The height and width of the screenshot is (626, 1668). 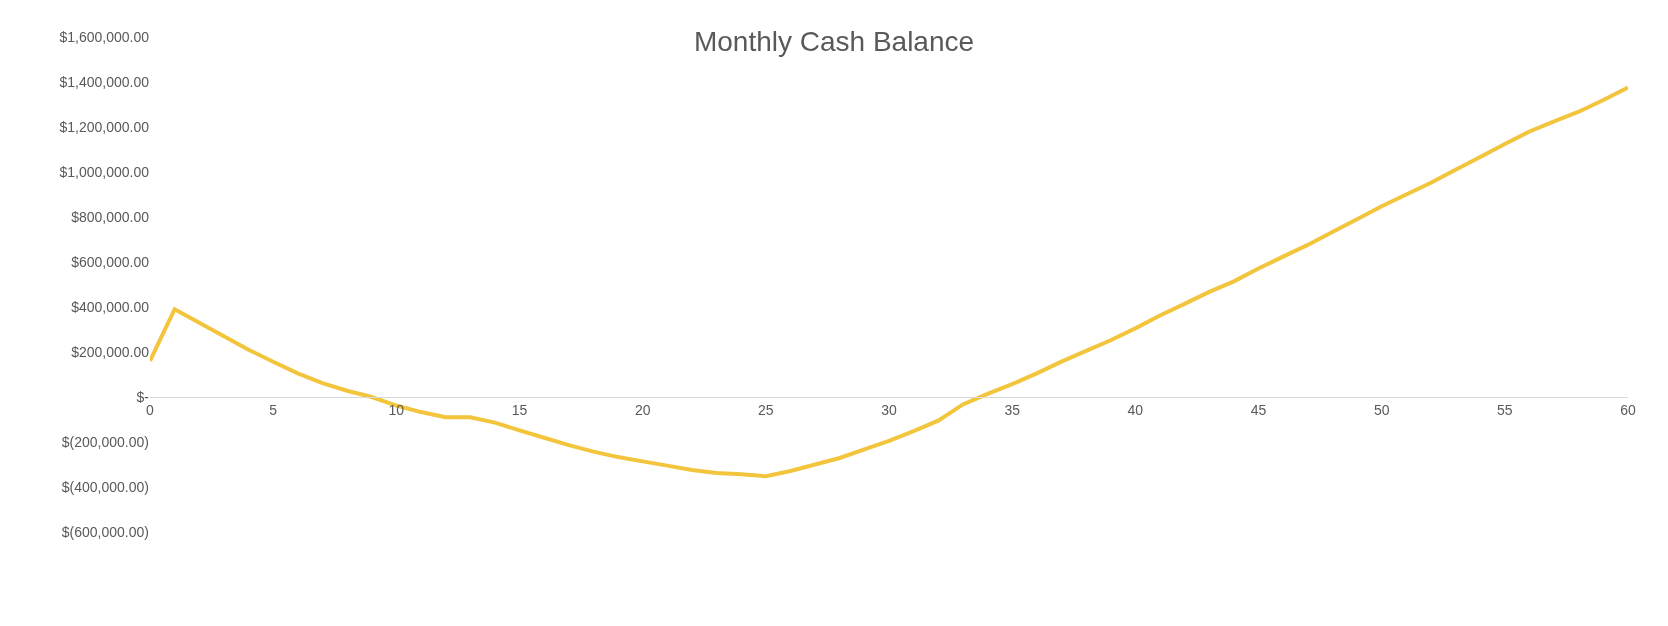 I want to click on x-tick-label: 25, so click(x=766, y=409).